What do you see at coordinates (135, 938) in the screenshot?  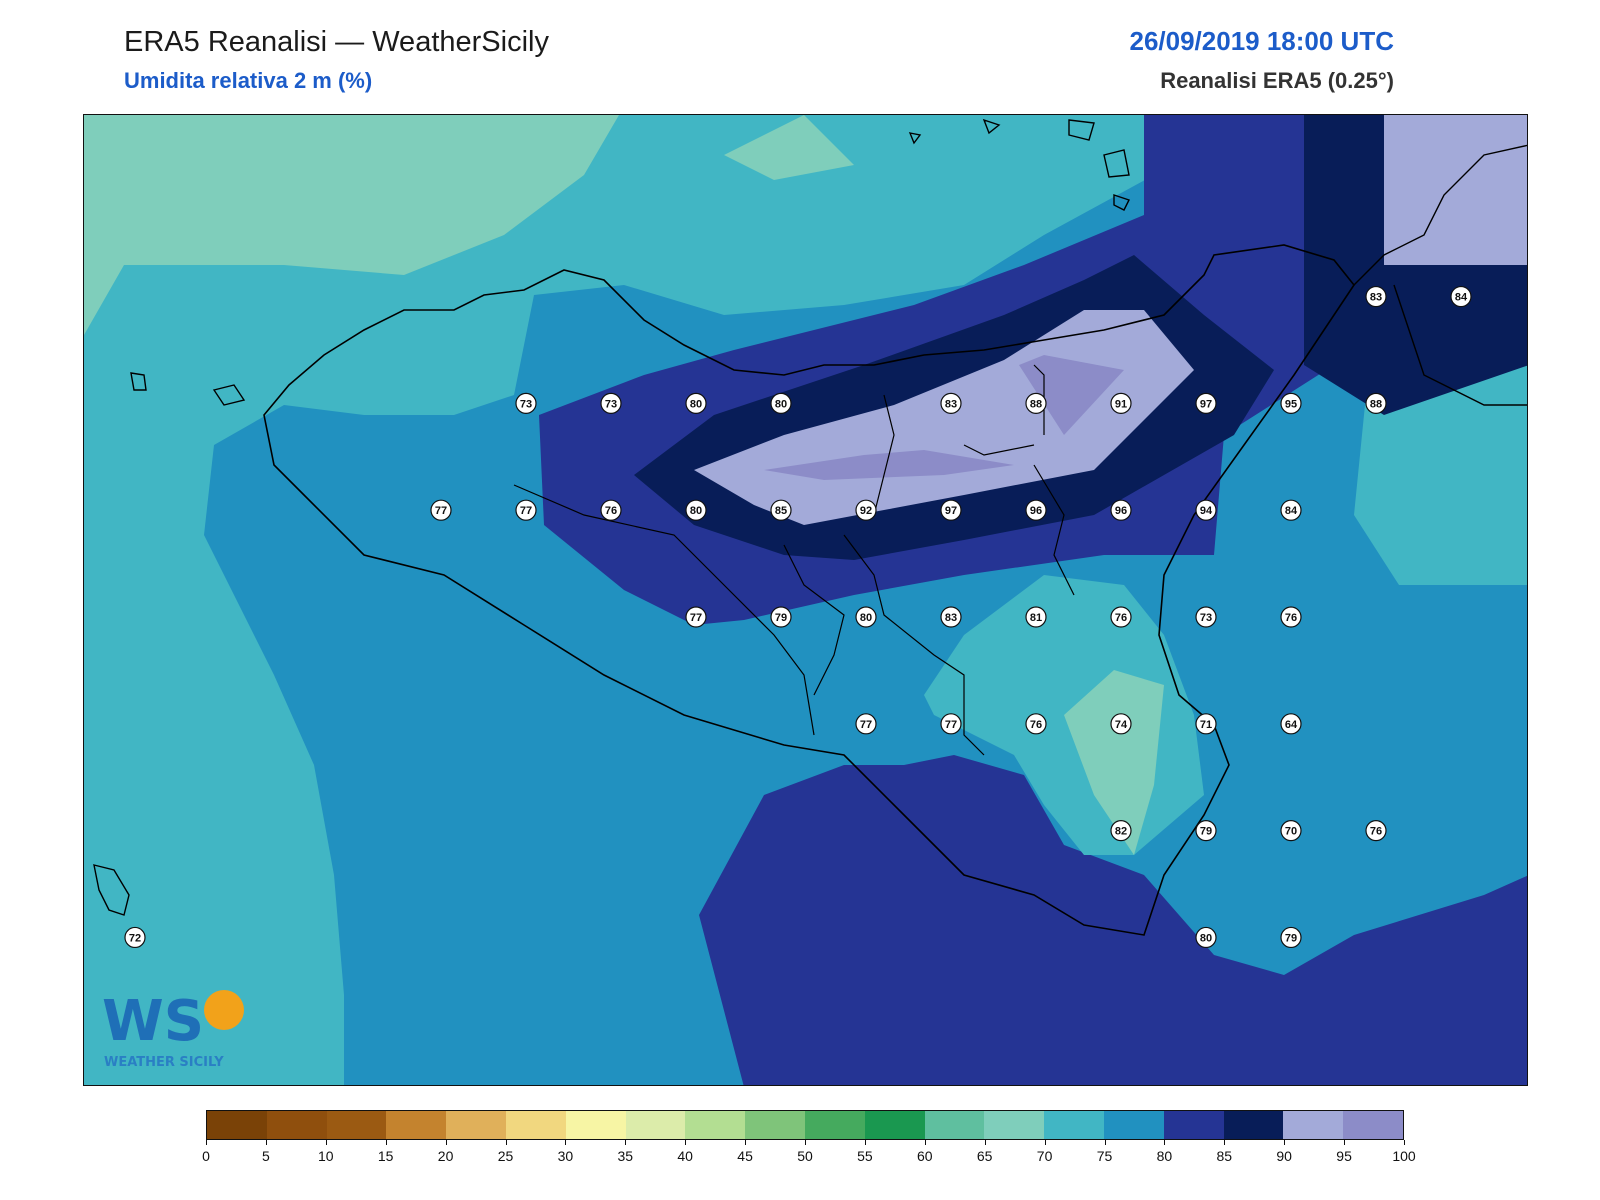 I see `station-value: 72` at bounding box center [135, 938].